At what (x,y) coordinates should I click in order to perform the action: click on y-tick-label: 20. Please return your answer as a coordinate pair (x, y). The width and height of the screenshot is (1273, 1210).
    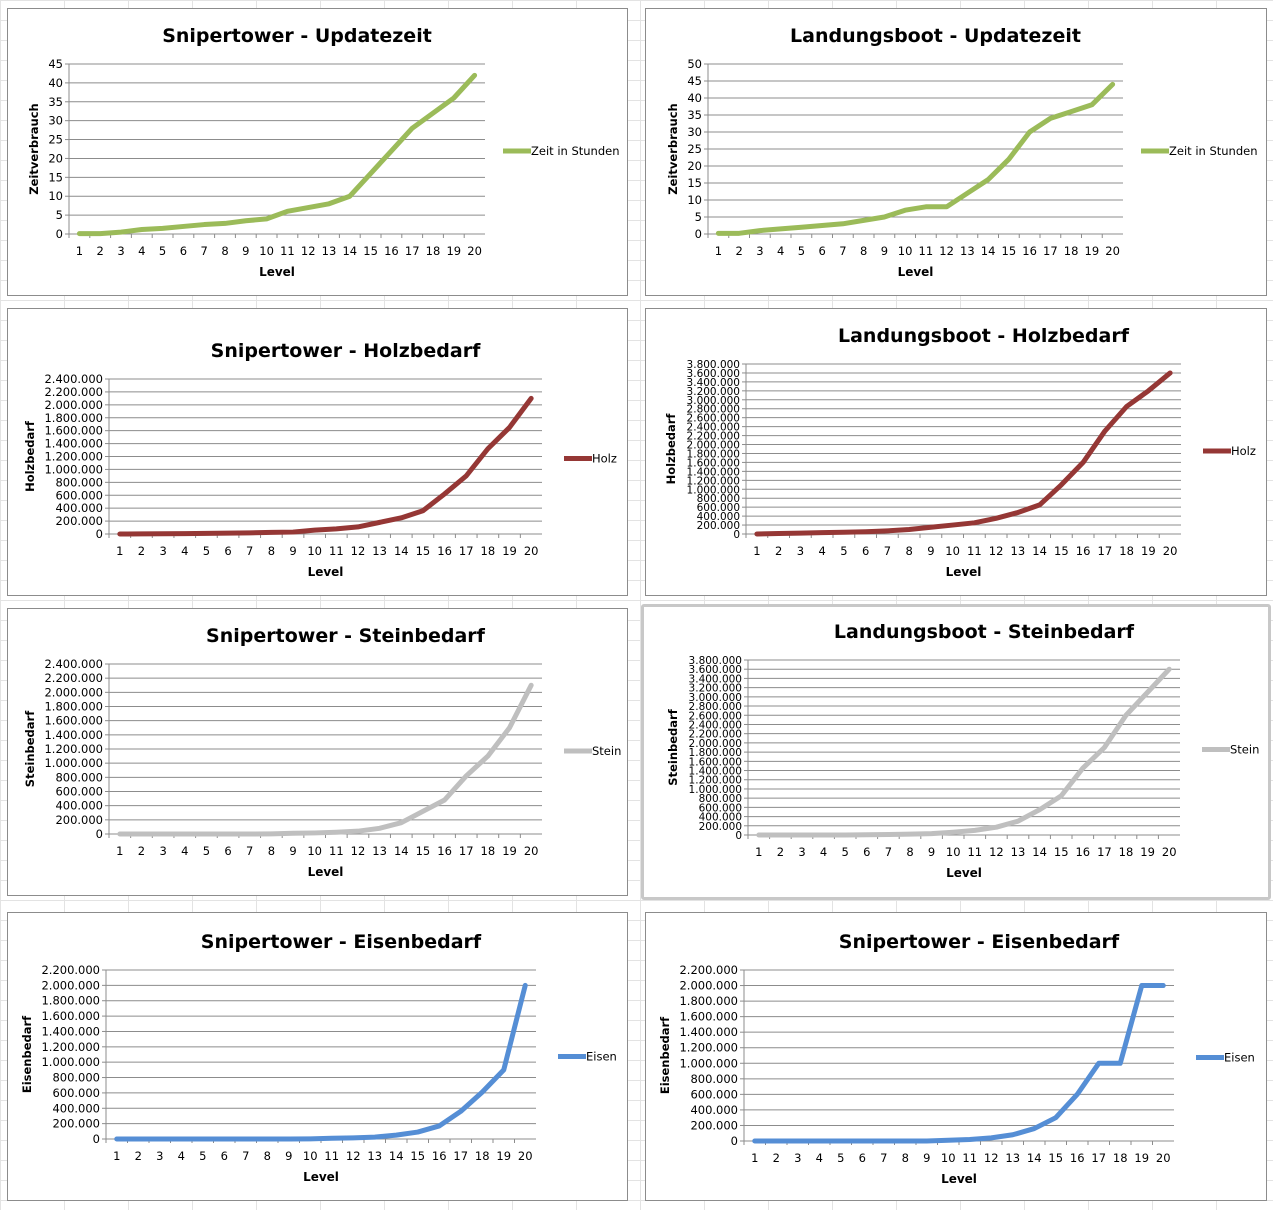
    Looking at the image, I should click on (55, 158).